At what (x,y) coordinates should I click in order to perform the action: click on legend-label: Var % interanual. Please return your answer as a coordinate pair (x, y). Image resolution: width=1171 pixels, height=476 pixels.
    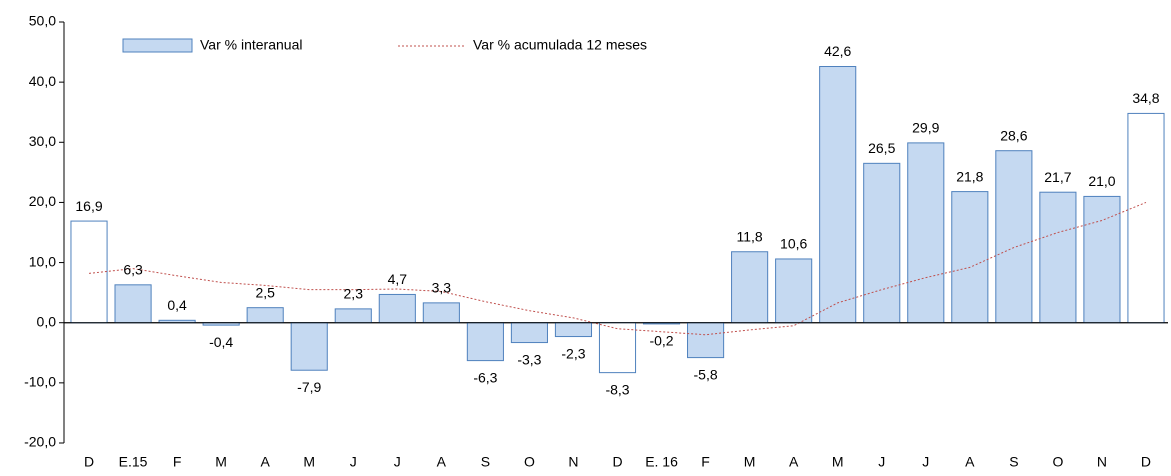
    Looking at the image, I should click on (251, 45).